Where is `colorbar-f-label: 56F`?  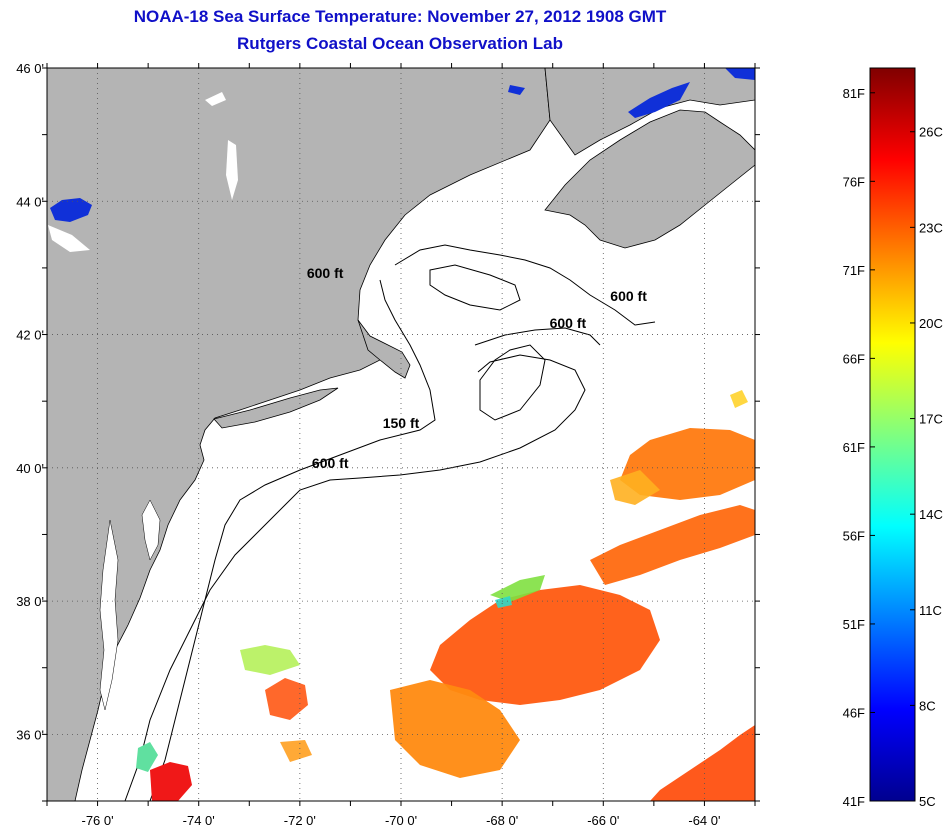
colorbar-f-label: 56F is located at coordinates (854, 535).